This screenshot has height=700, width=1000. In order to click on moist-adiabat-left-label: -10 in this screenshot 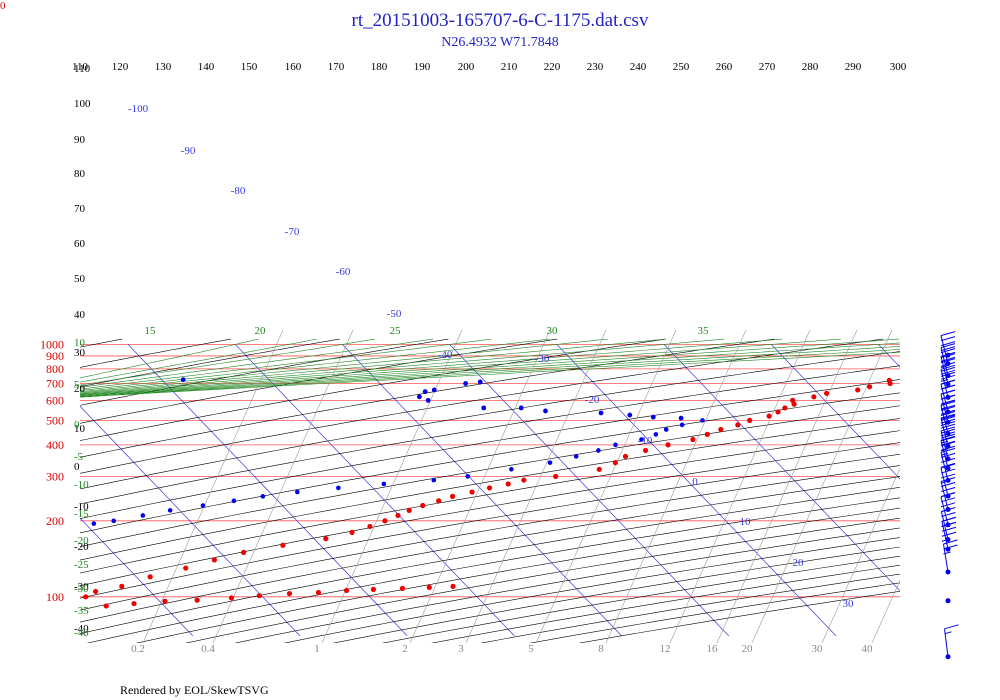, I will do `click(81, 485)`.